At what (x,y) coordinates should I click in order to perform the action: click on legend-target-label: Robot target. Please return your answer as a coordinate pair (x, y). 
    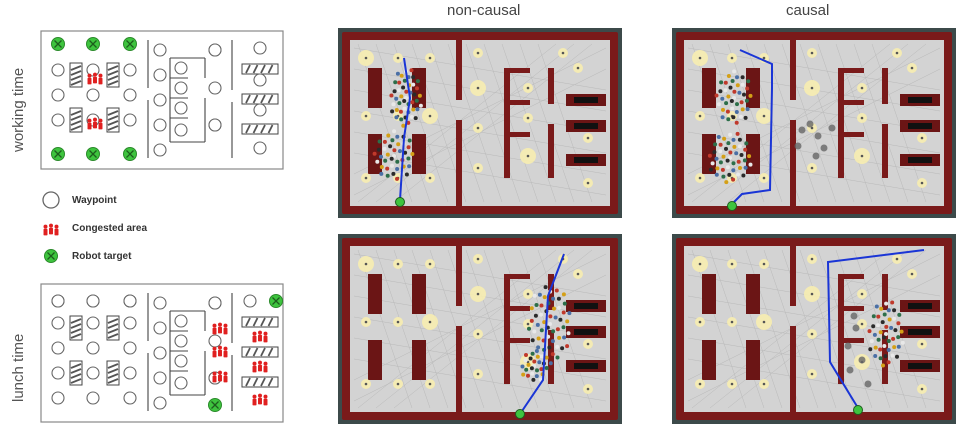
    Looking at the image, I should click on (102, 256).